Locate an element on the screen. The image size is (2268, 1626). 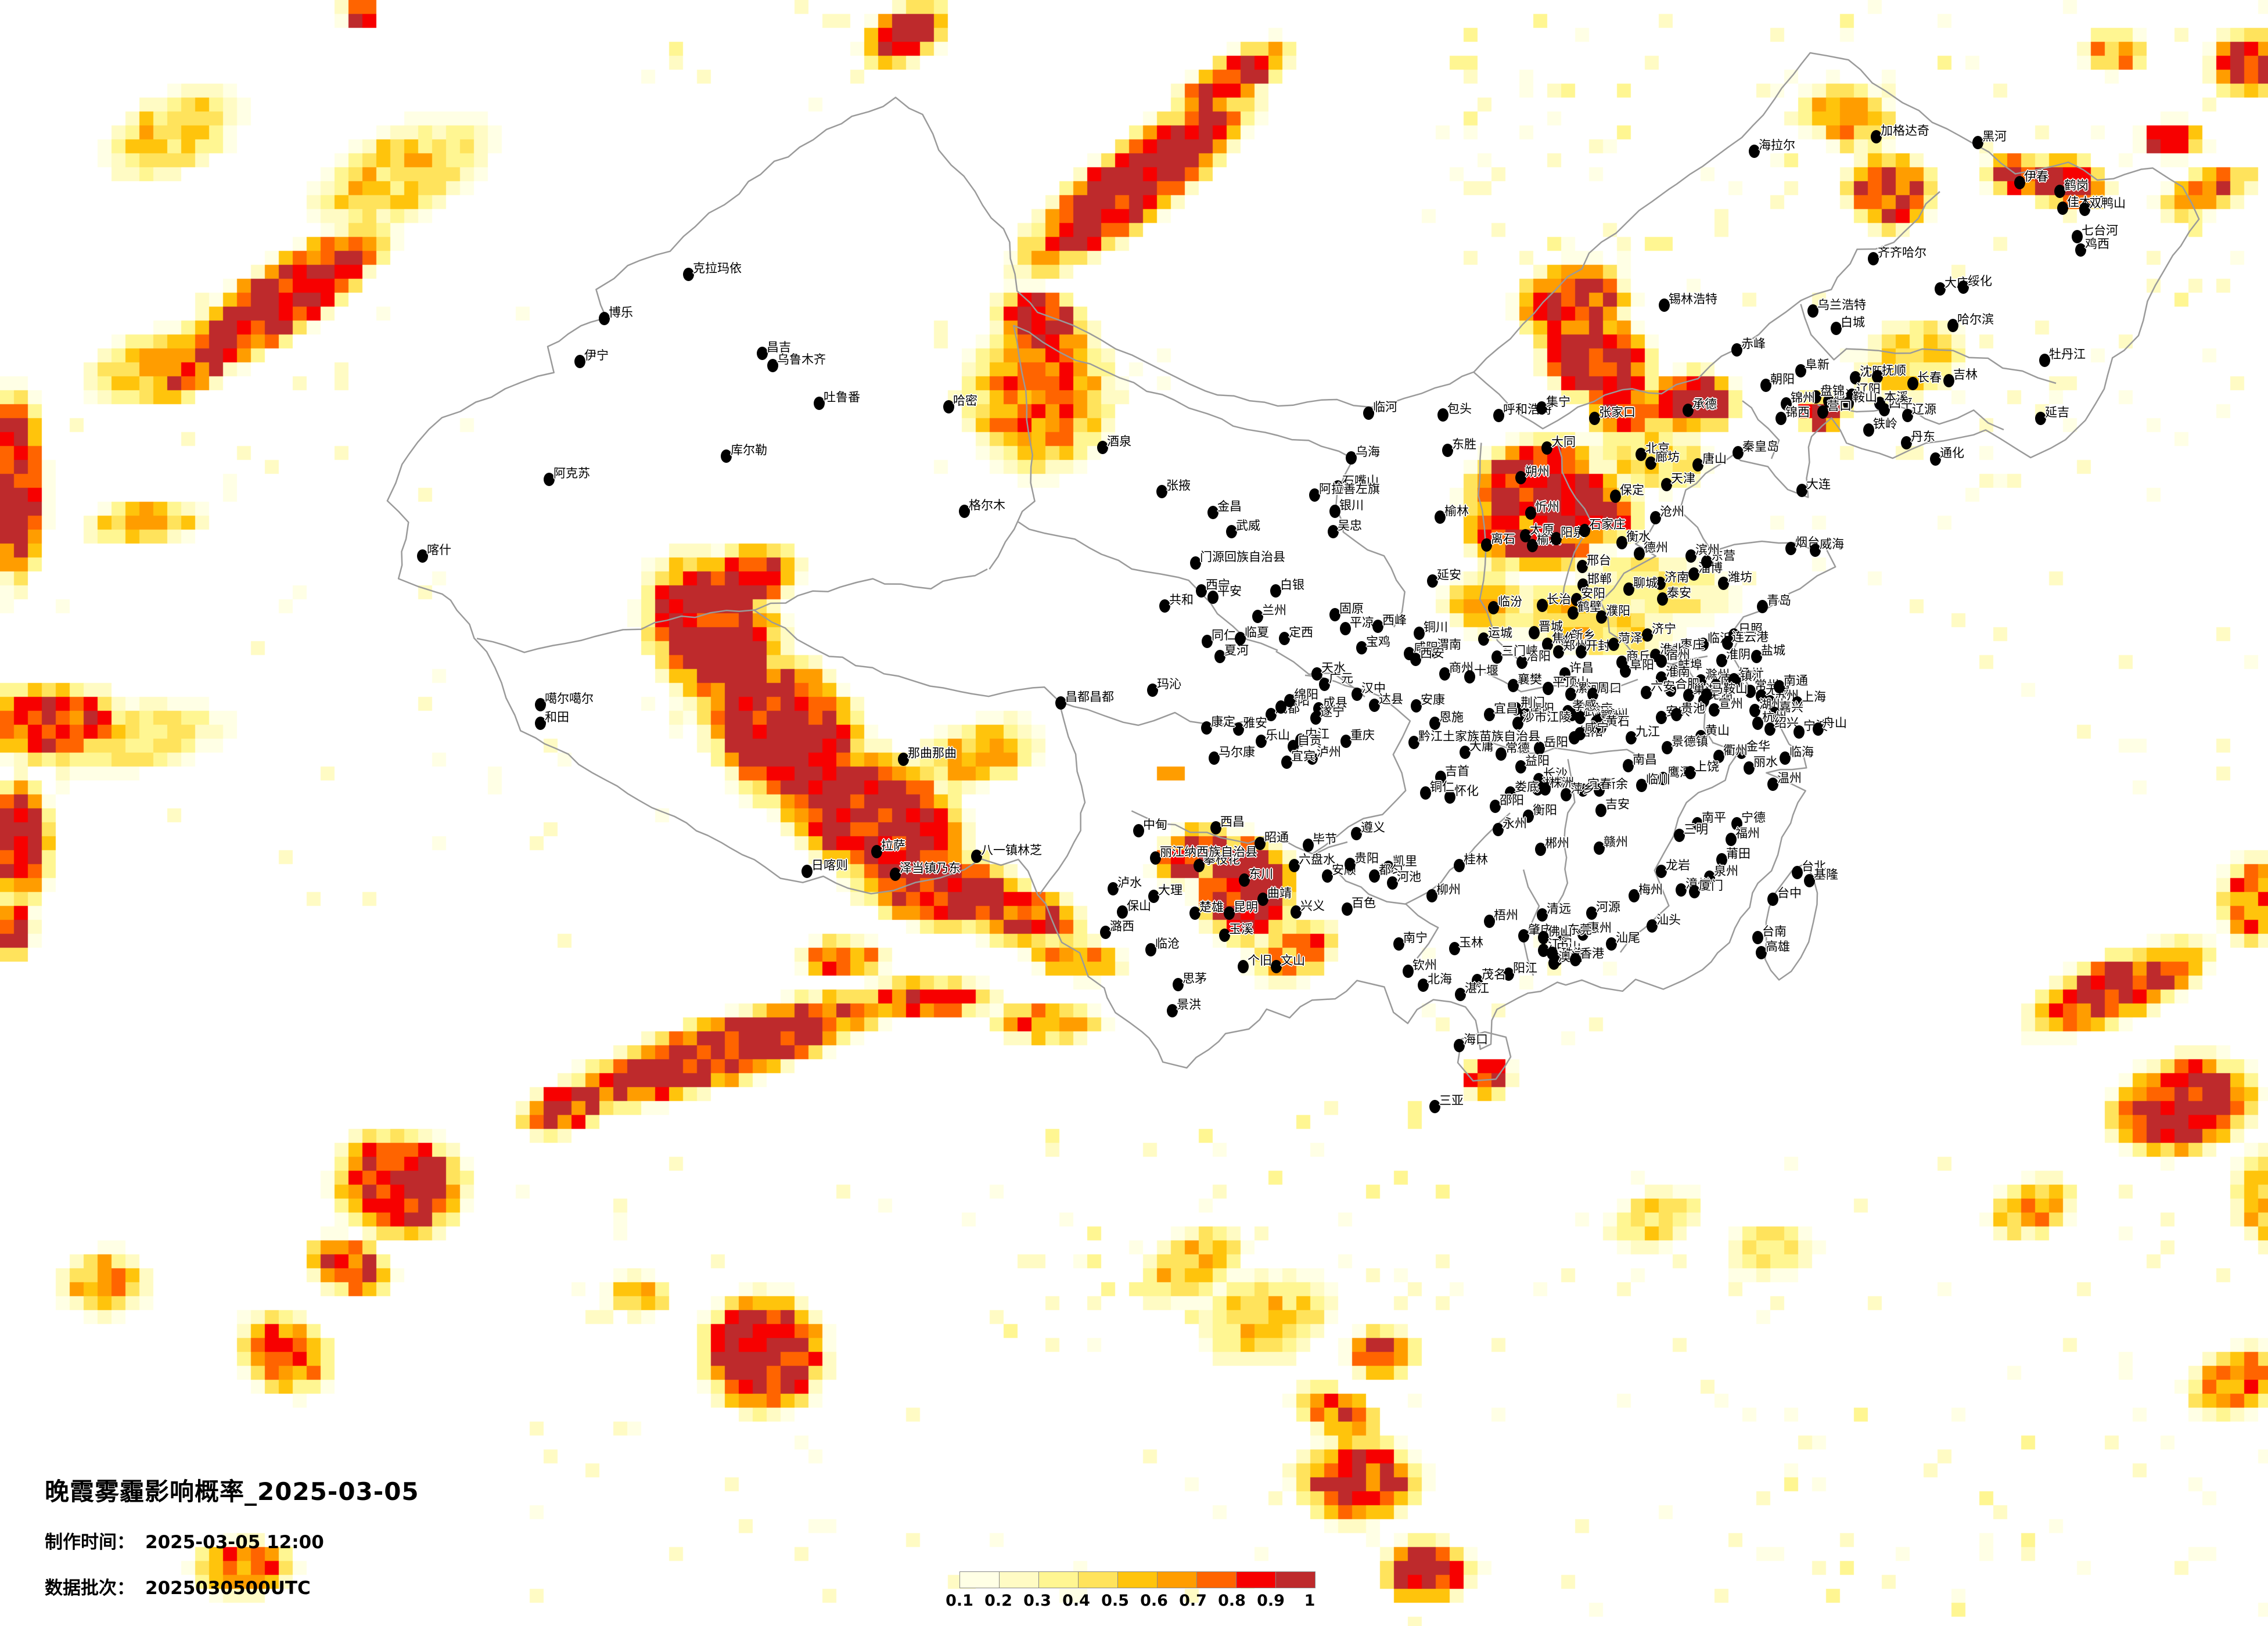
city-label: 宿州 is located at coordinates (1678, 655).